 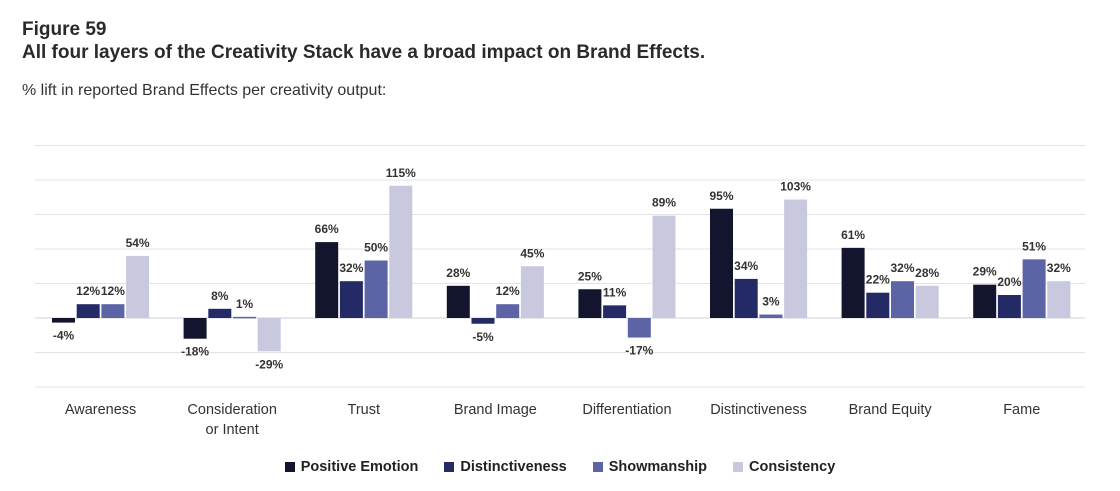 What do you see at coordinates (721, 196) in the screenshot?
I see `data-label: 95%` at bounding box center [721, 196].